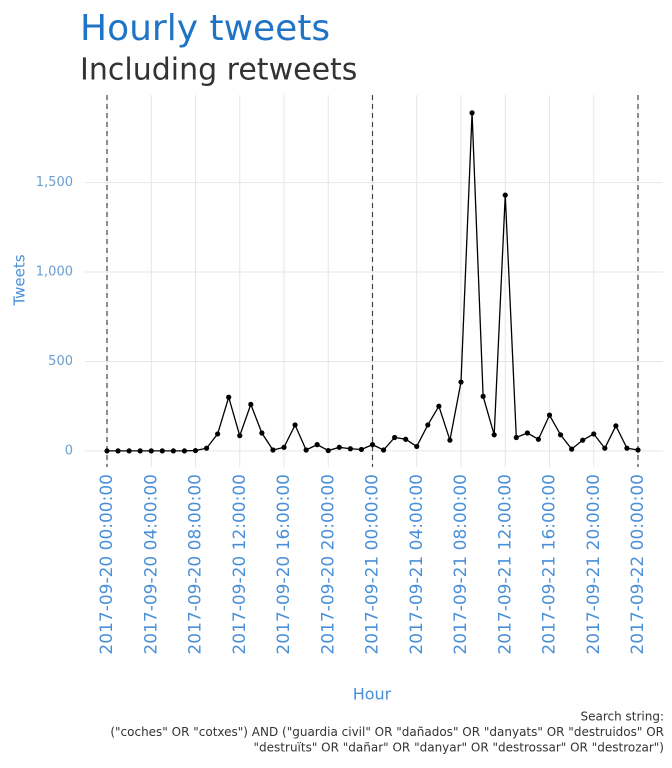 The height and width of the screenshot is (768, 672). What do you see at coordinates (372, 694) in the screenshot?
I see `x-axis-label: Hour` at bounding box center [372, 694].